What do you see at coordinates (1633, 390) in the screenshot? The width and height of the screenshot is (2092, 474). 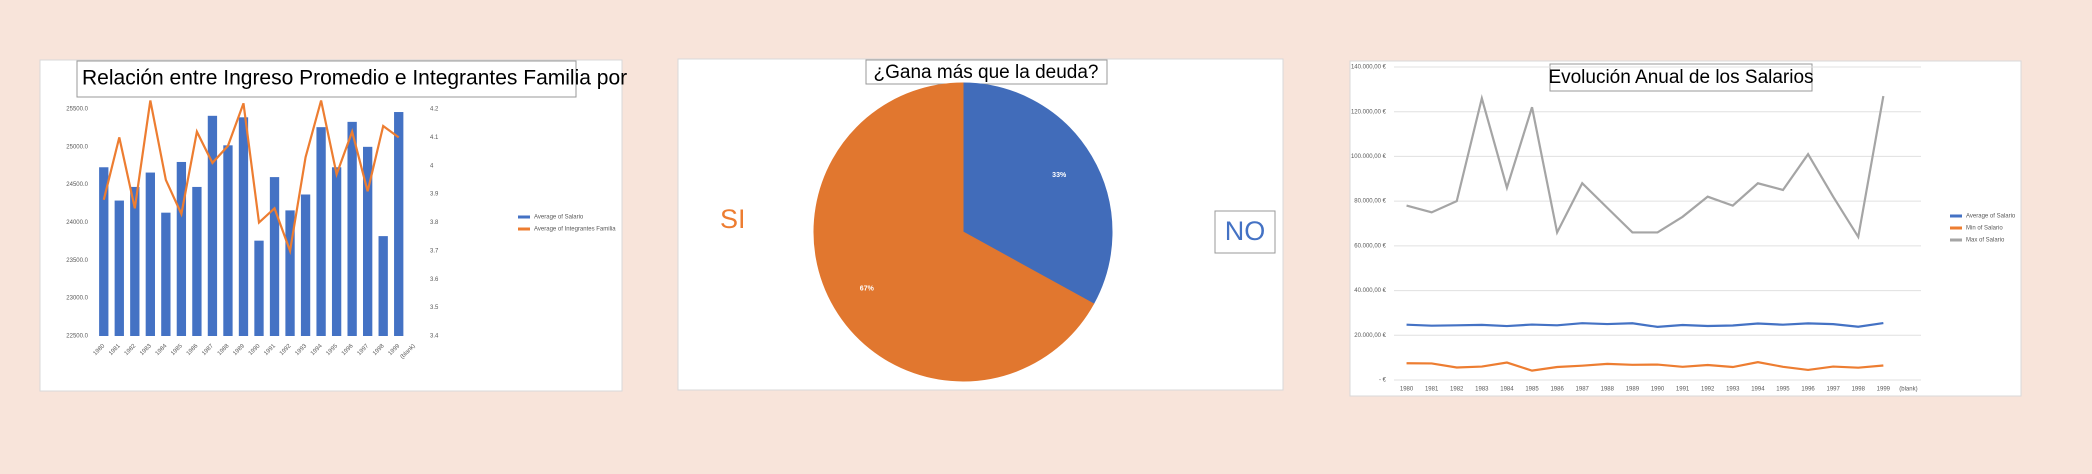 I see `x-tick-label: 1989` at bounding box center [1633, 390].